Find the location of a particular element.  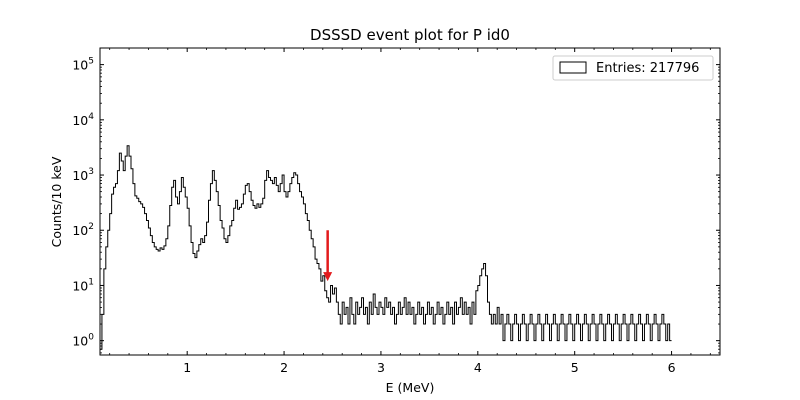

y-tick-label: 10¹ is located at coordinates (83, 285).